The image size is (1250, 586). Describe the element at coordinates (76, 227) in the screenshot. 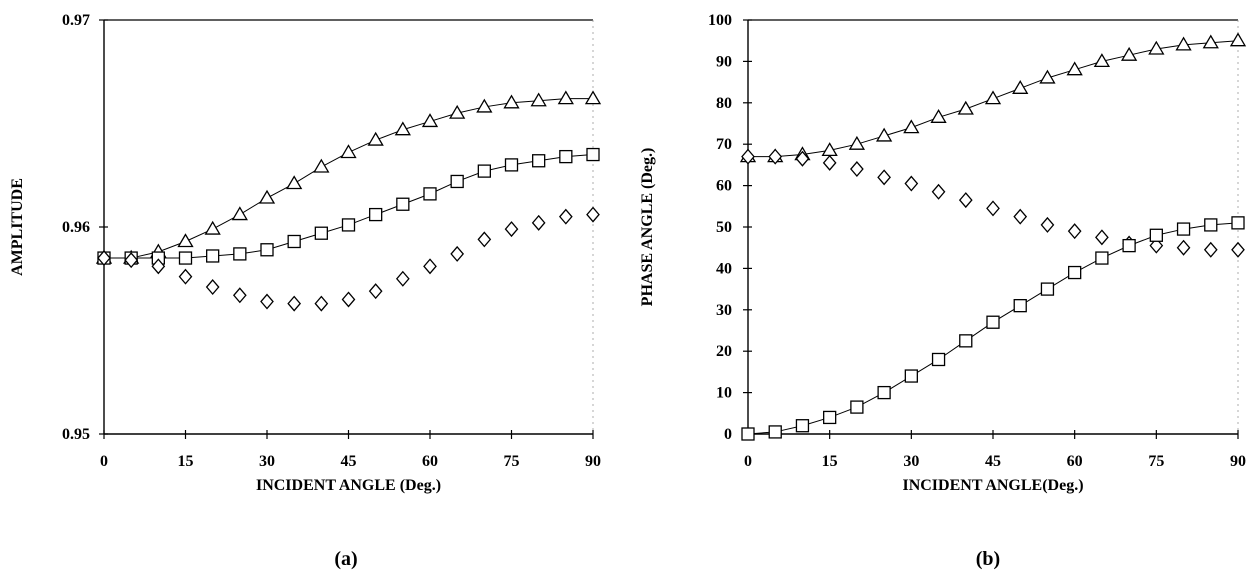

I see `y-tick-label: 0.96` at that location.